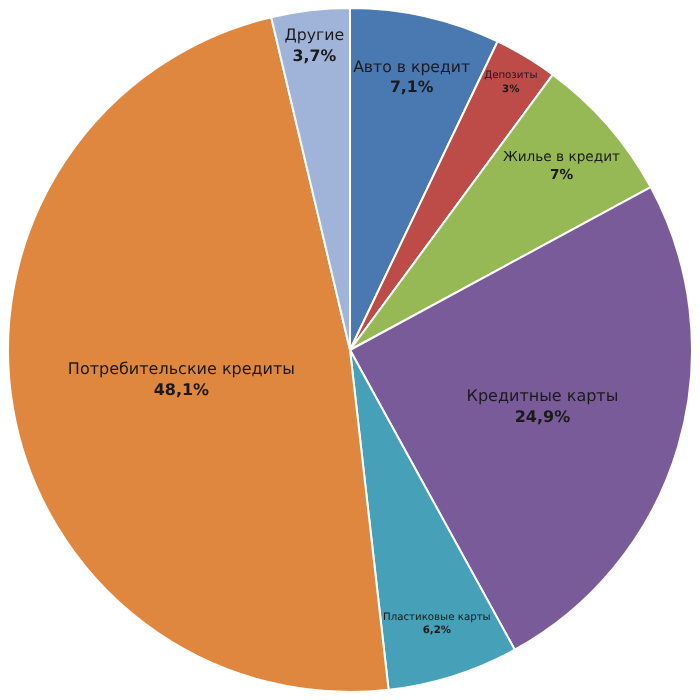  I want to click on slice-label: Другие, so click(314, 35).